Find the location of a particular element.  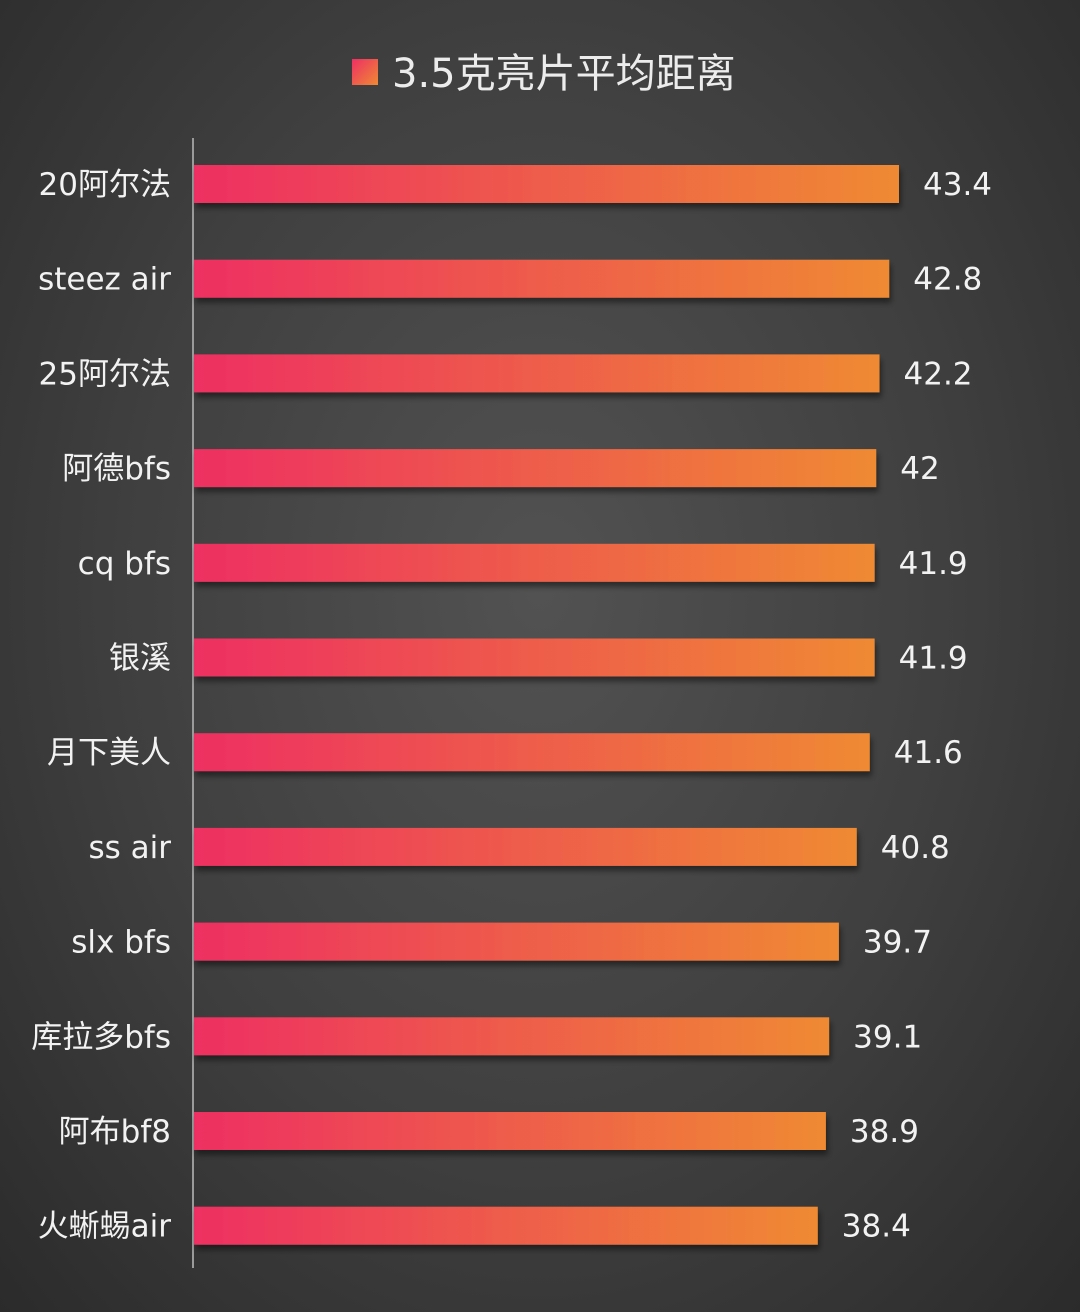

legend-swatch is located at coordinates (365, 72).